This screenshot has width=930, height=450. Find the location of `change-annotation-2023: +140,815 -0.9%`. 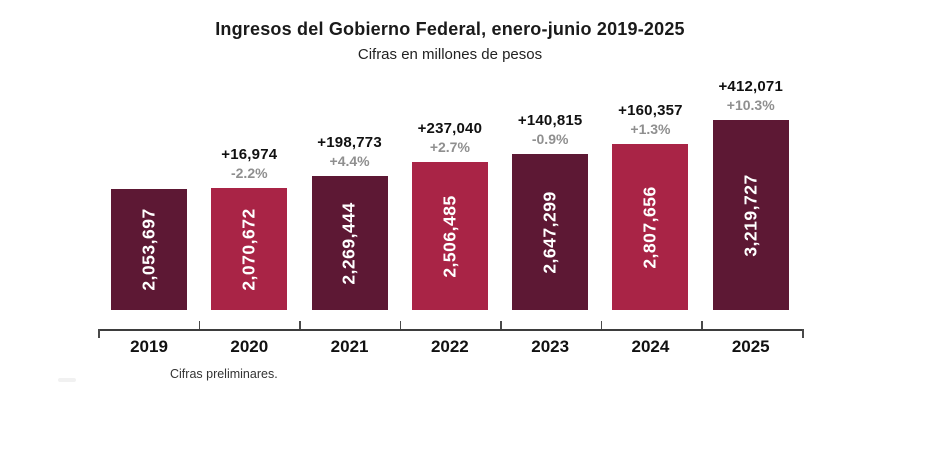

change-annotation-2023: +140,815 -0.9% is located at coordinates (550, 130).